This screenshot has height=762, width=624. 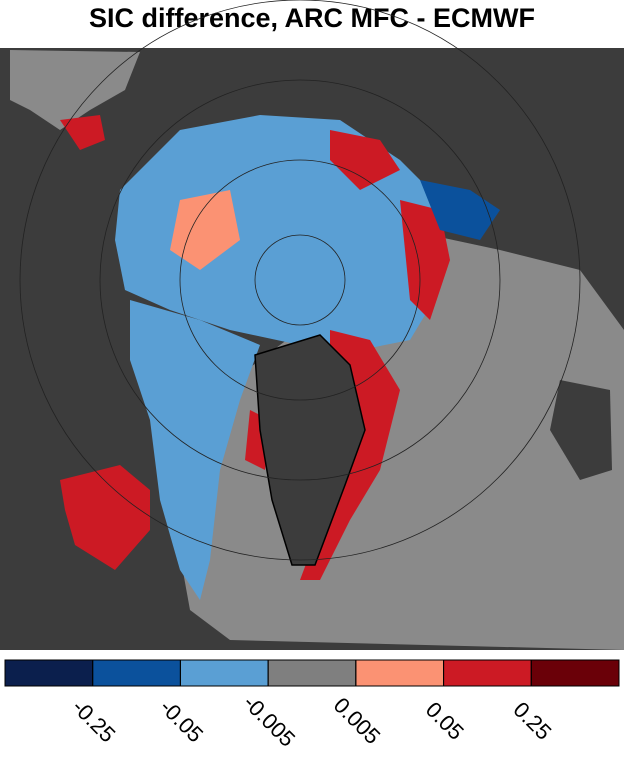 I want to click on colorbar-tick-label: 0.25, so click(x=532, y=721).